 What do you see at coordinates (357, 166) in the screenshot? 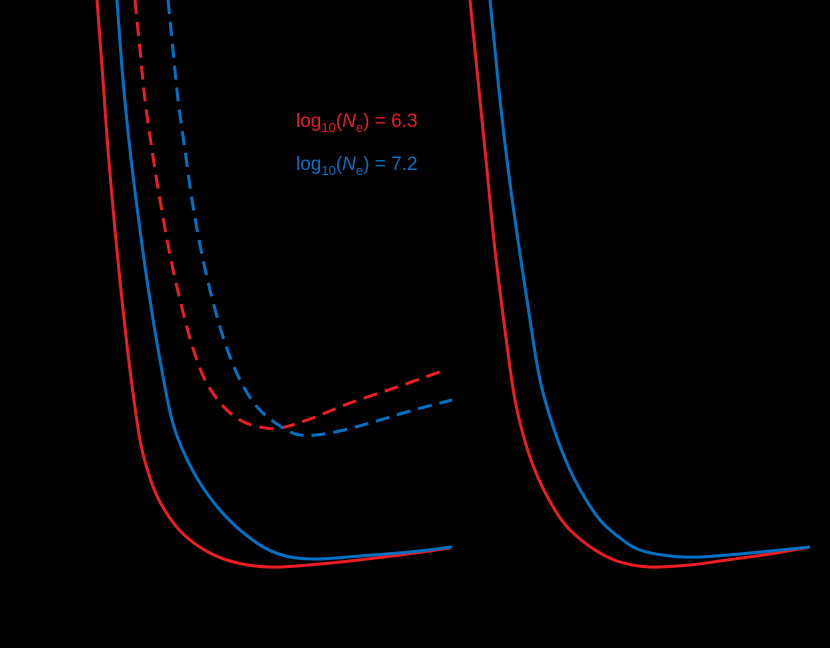
I see `legend-entry-blue: log10(Ne) = 7.2` at bounding box center [357, 166].